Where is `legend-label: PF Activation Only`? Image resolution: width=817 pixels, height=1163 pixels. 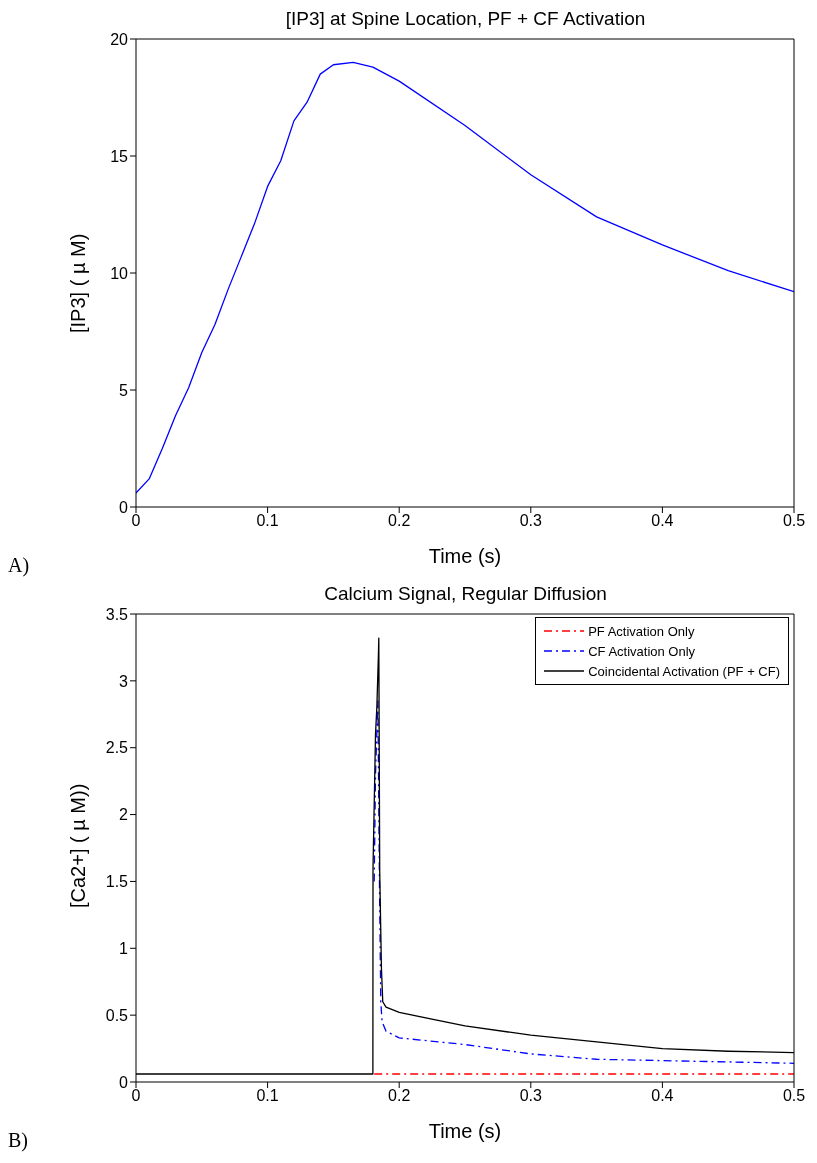 legend-label: PF Activation Only is located at coordinates (641, 631).